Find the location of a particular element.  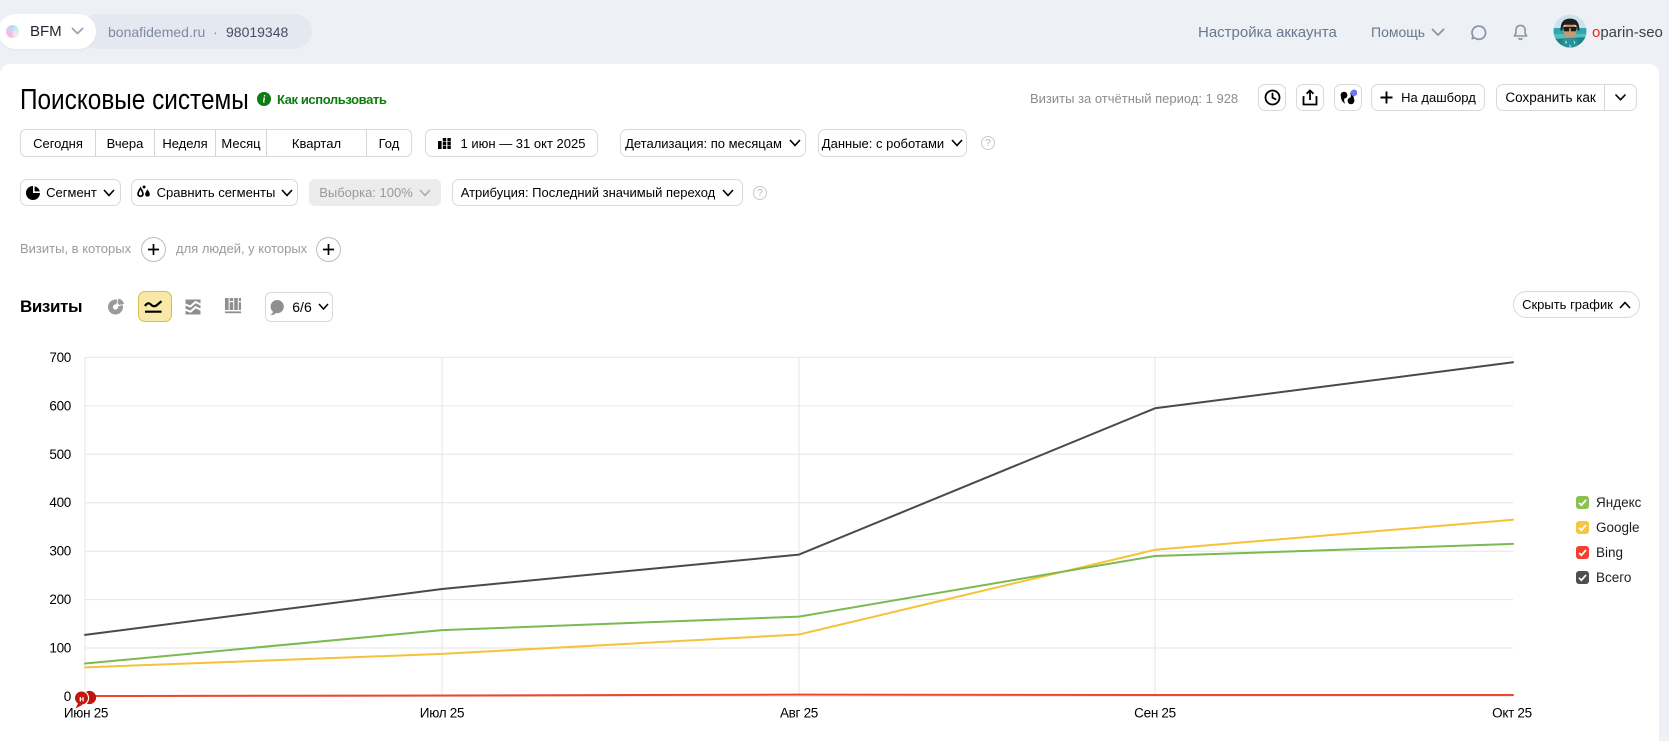

svg-text: Июн 25 is located at coordinates (86, 713).